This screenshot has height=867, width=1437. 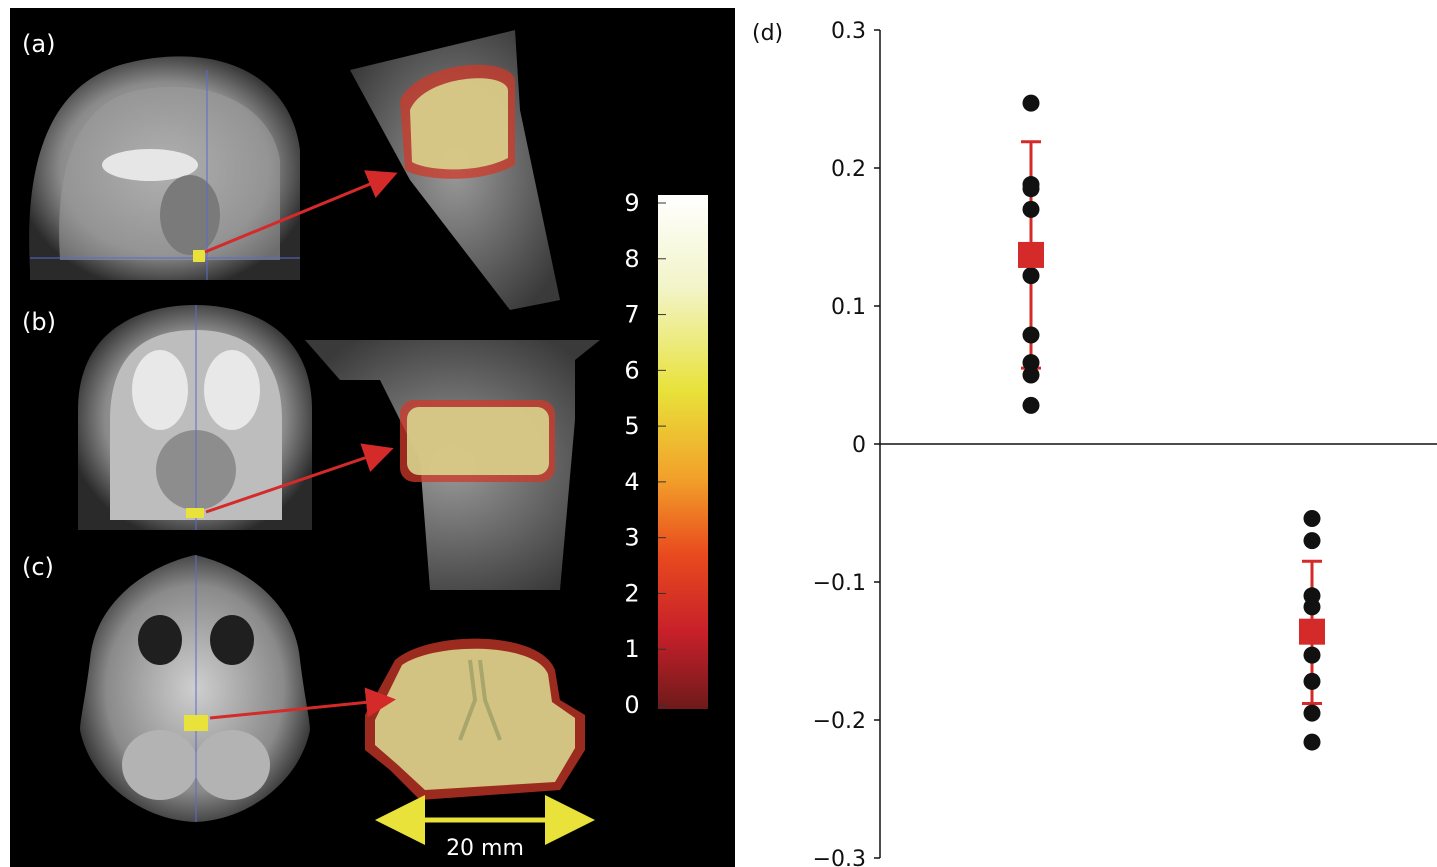 What do you see at coordinates (631, 705) in the screenshot?
I see `colorbar-tick-label: 0` at bounding box center [631, 705].